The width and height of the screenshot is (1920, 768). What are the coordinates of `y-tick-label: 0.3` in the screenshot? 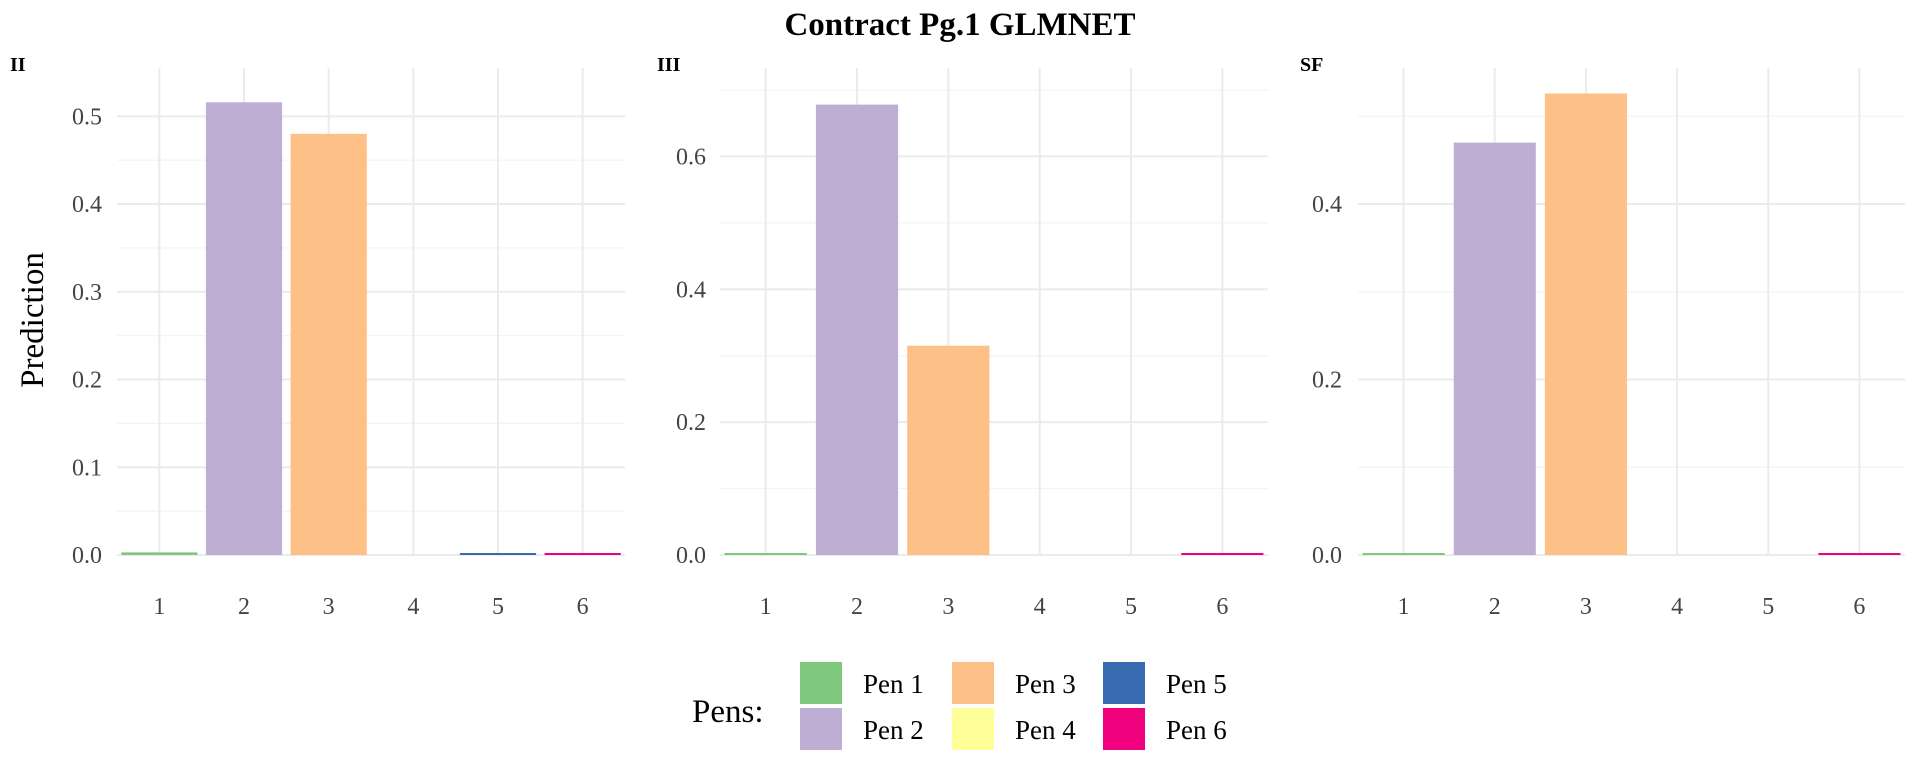 It's located at (87, 293).